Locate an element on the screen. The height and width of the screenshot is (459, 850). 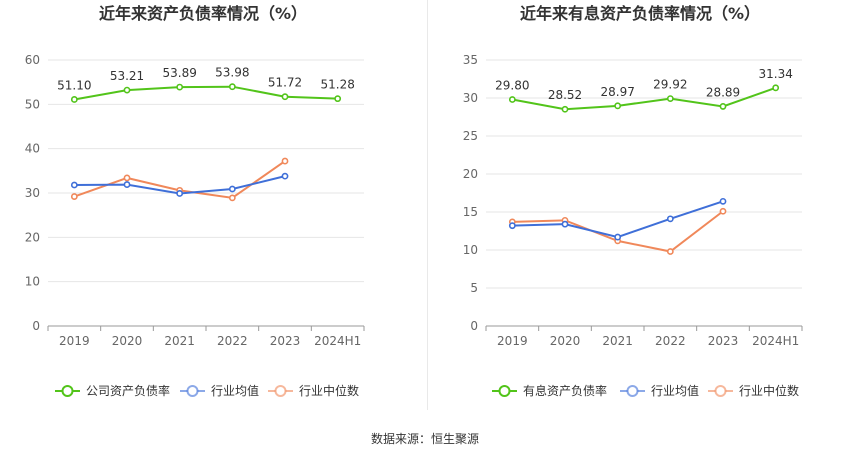
series-0: 29.80 28.52 28.97 29.92 28.89 31.34 is located at coordinates (644, 90).